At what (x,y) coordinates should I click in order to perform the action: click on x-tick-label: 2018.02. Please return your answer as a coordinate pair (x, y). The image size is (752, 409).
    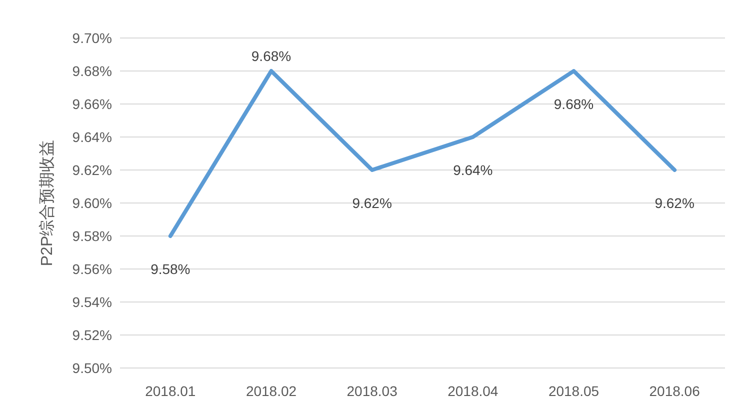
    Looking at the image, I should click on (271, 391).